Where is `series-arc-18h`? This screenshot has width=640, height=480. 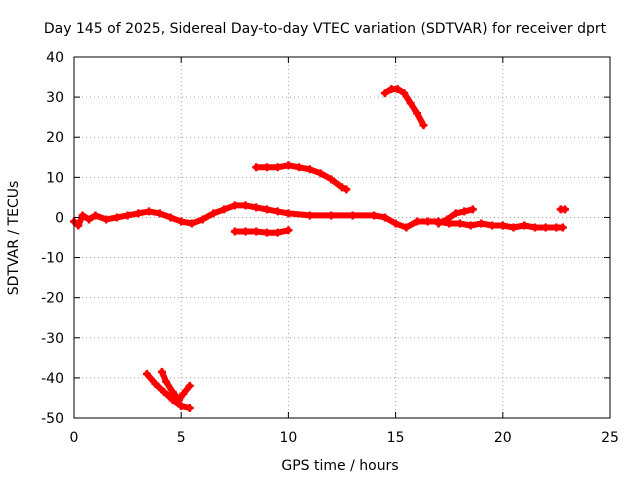
series-arc-18h is located at coordinates (455, 216).